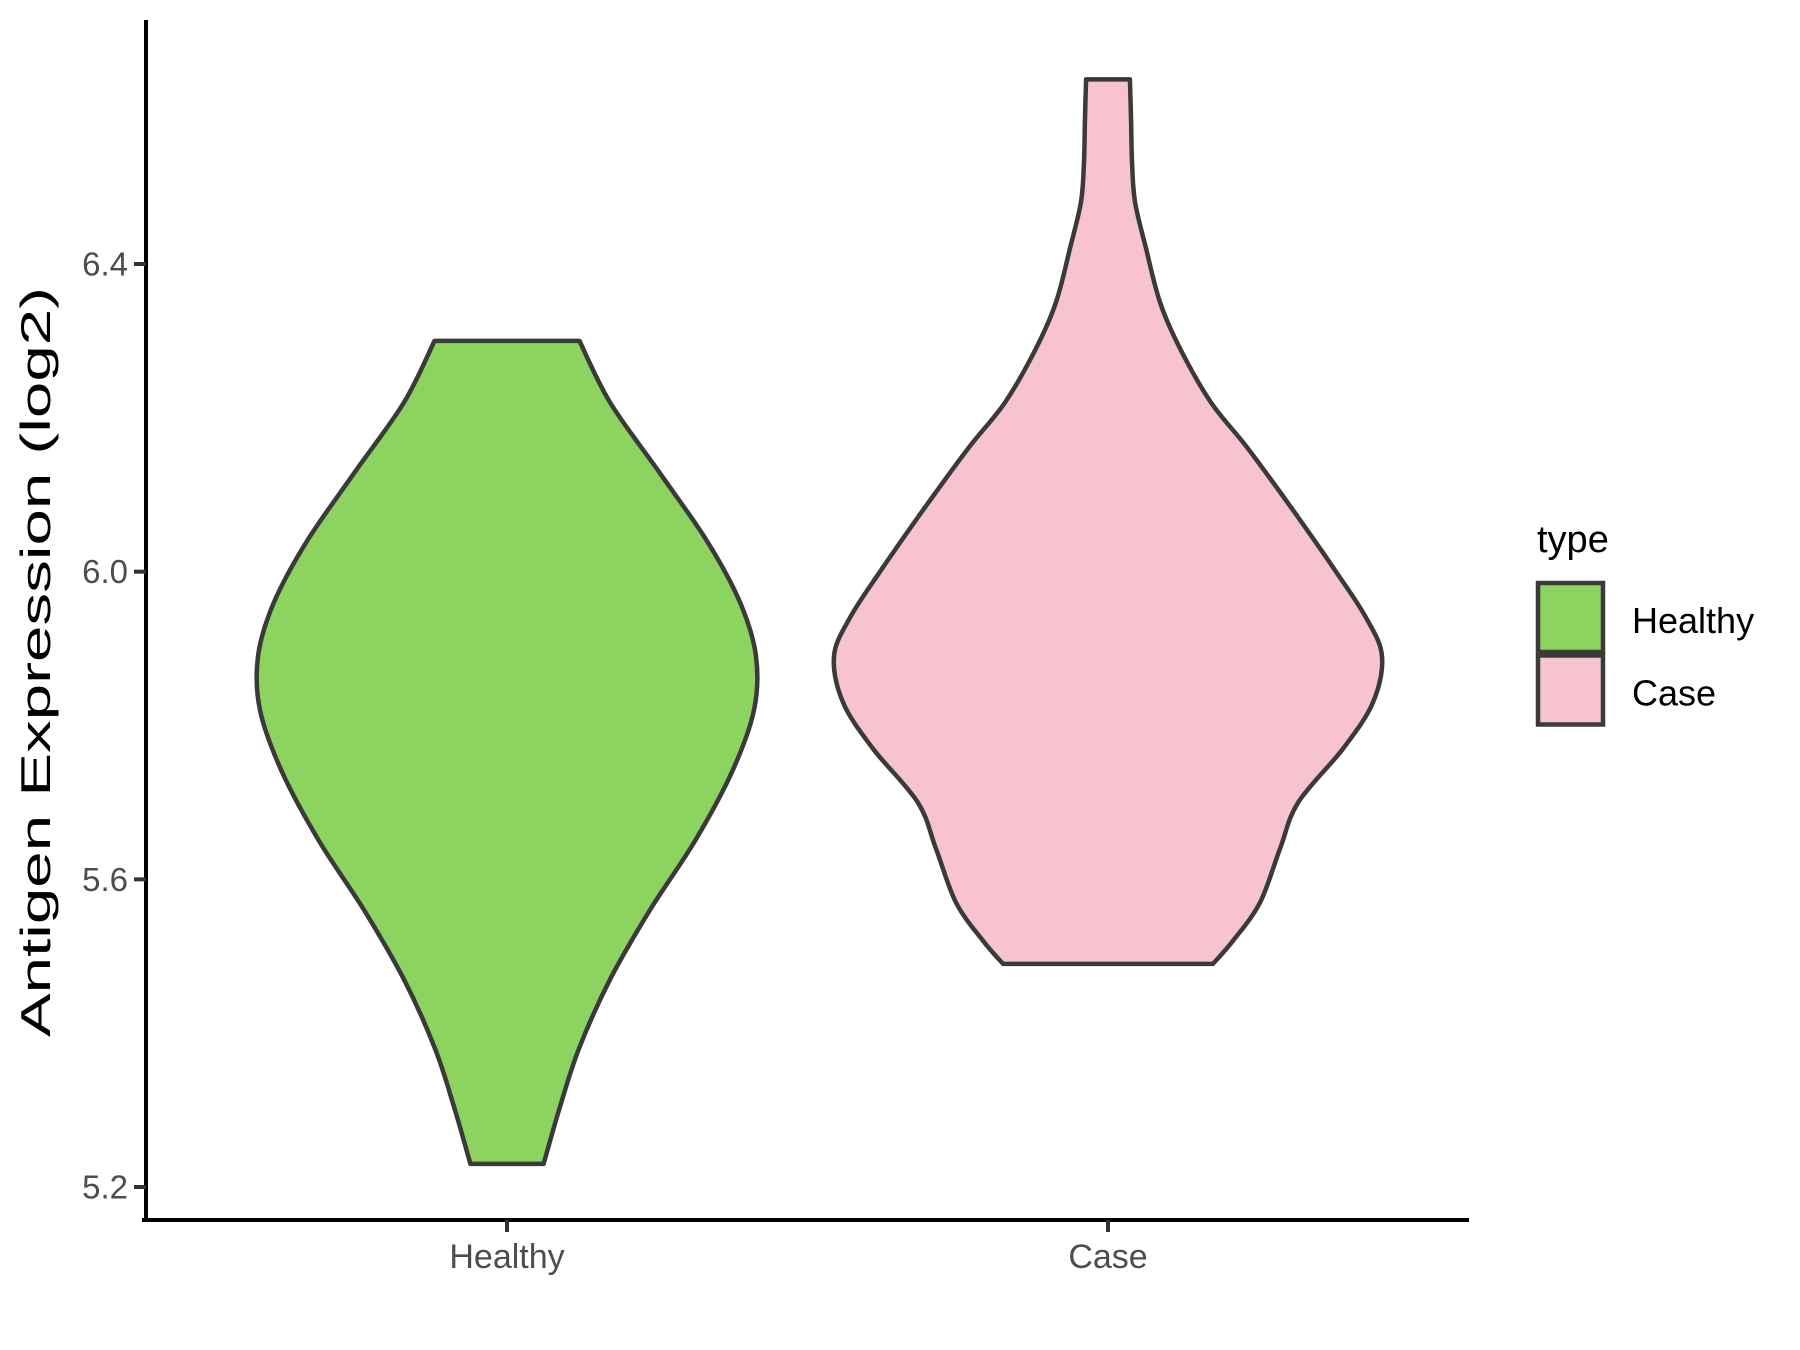 This screenshot has width=1800, height=1350. Describe the element at coordinates (105, 571) in the screenshot. I see `y-tick-label-6: 6.0` at that location.